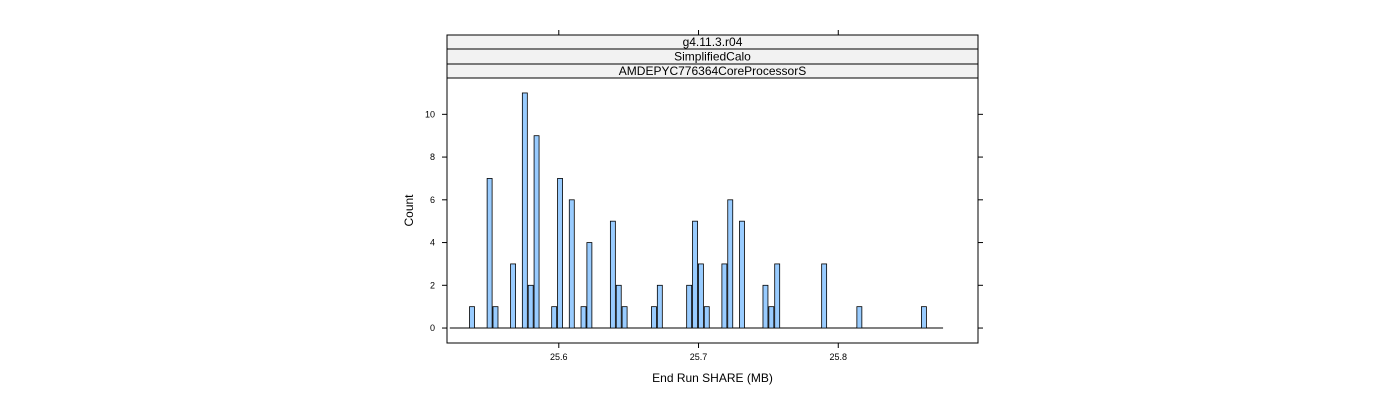 This screenshot has width=1400, height=400. I want to click on strip-1-label: g4.11.3.r04, so click(713, 42).